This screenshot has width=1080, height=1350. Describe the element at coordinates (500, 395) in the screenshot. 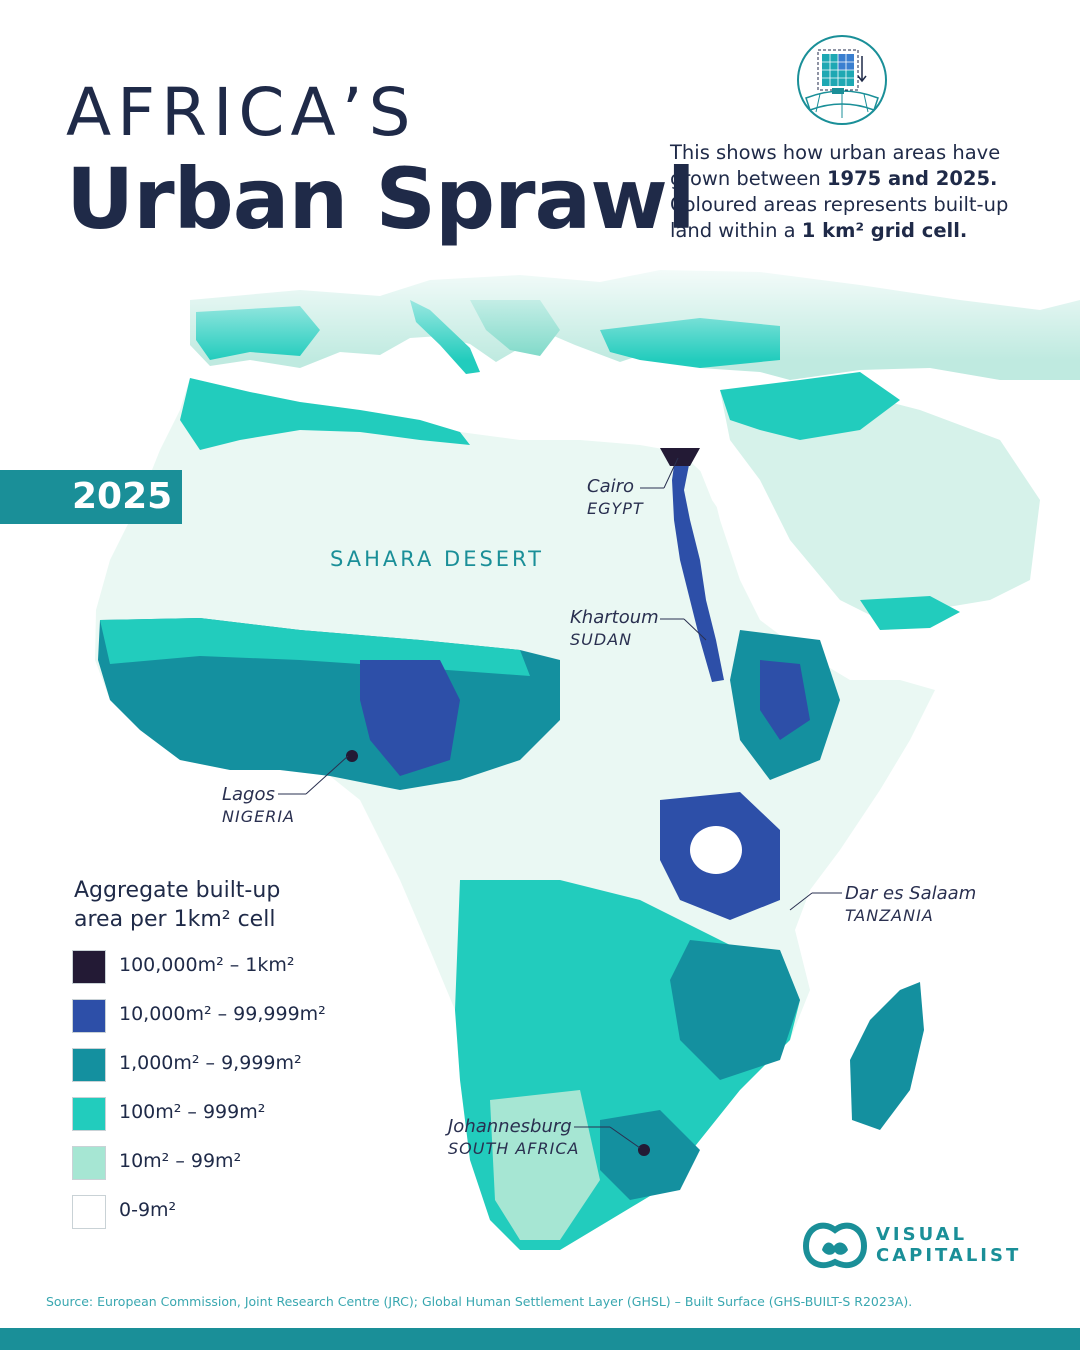

I see `mediterranean-sea` at that location.